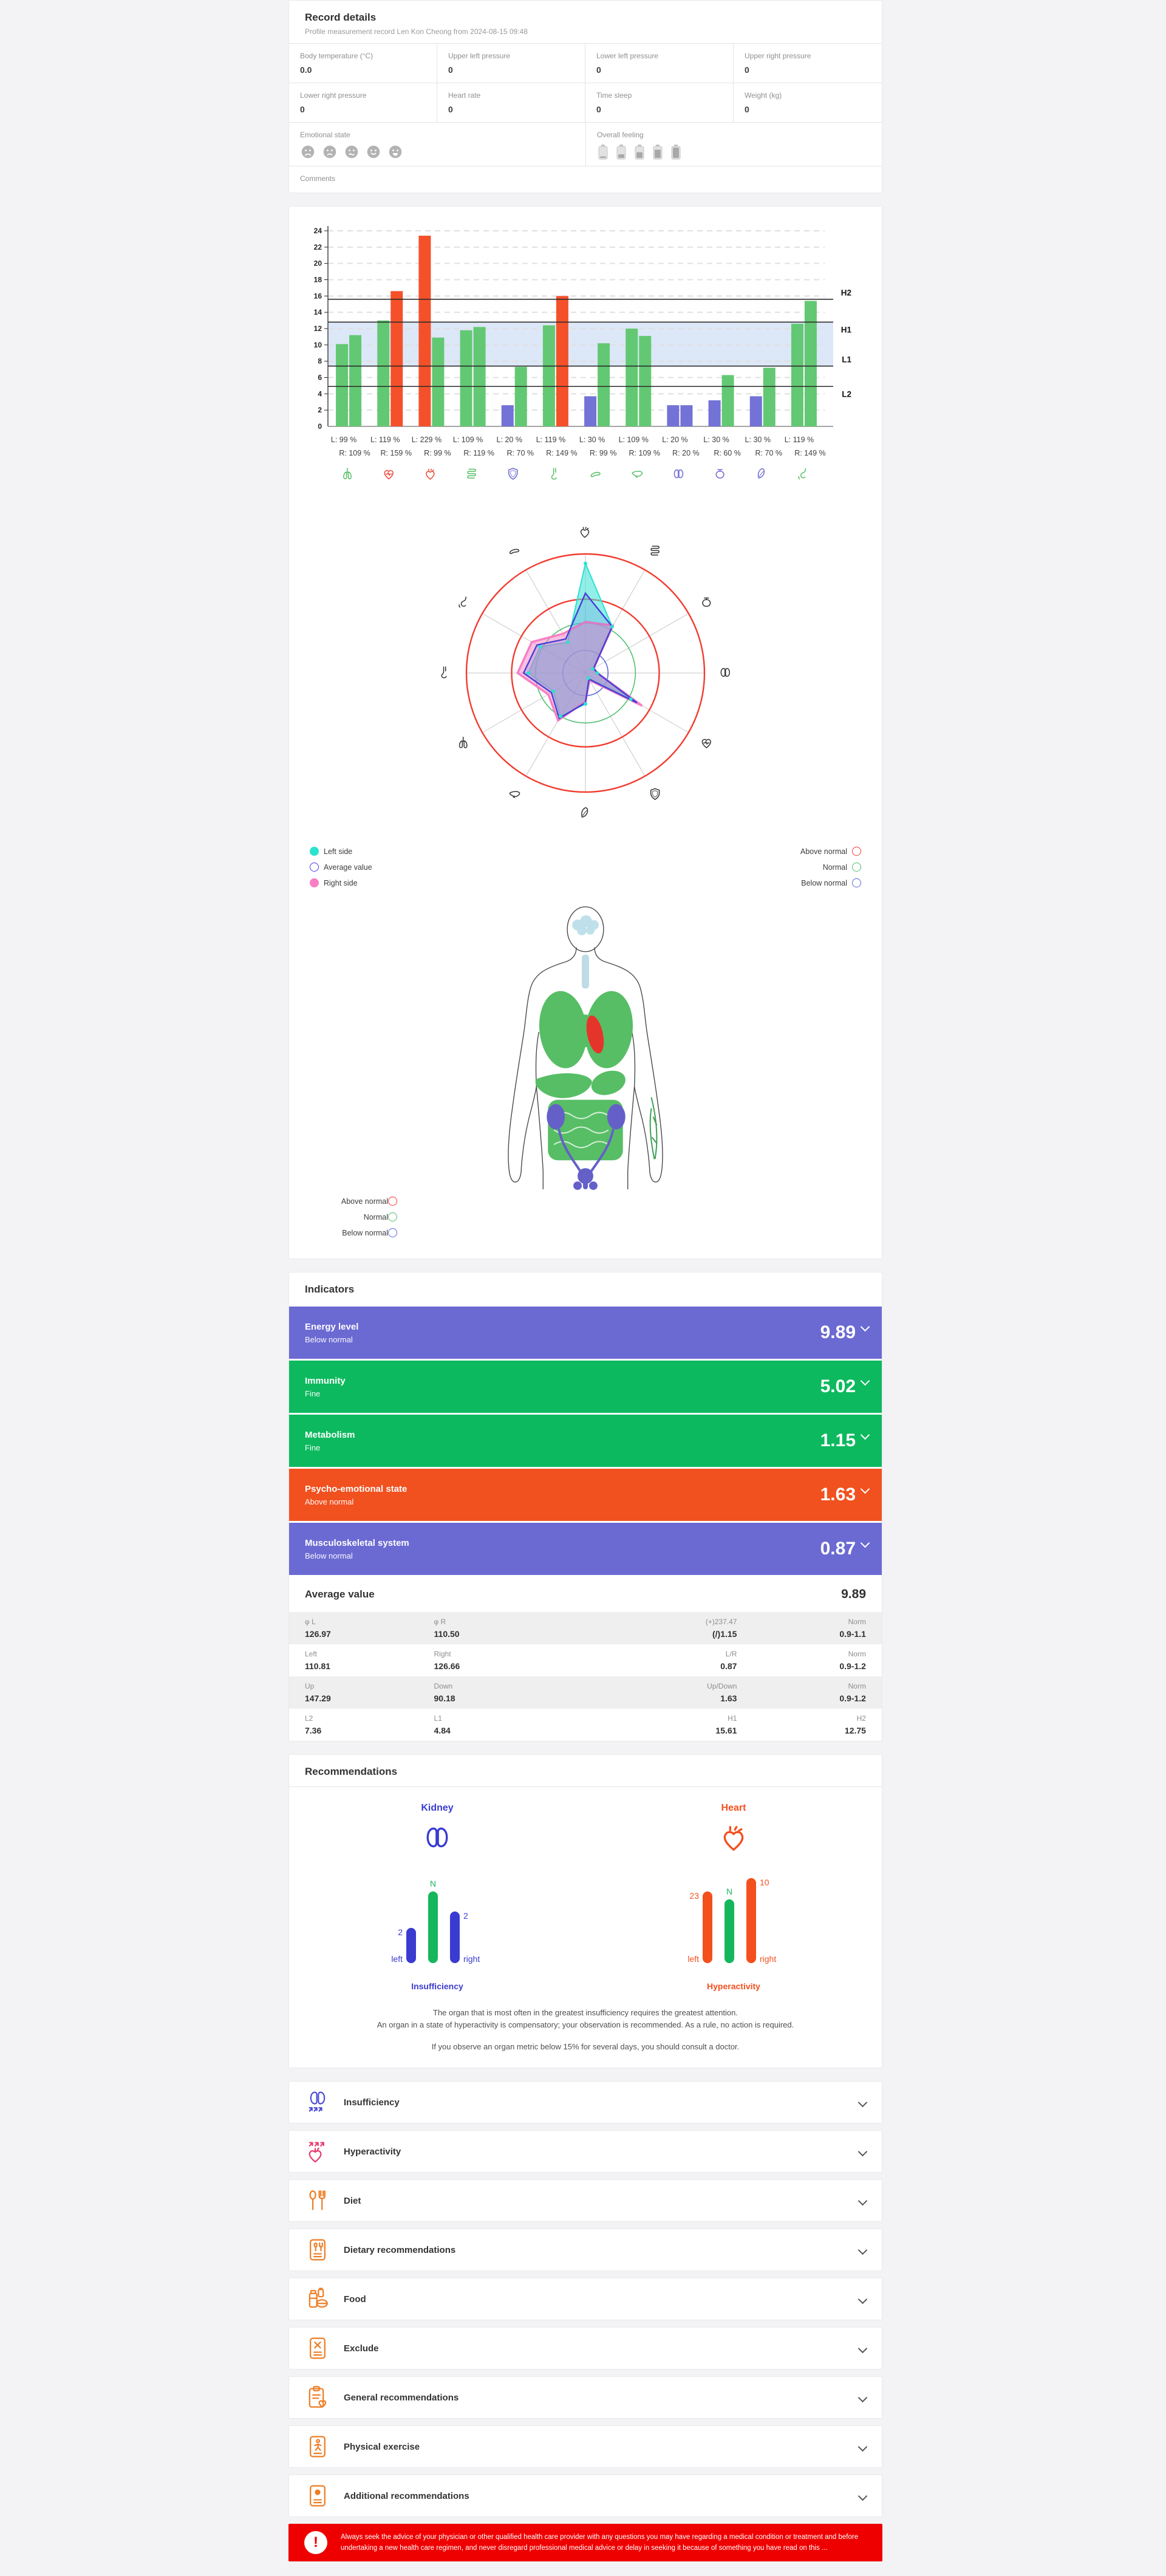 Image resolution: width=1166 pixels, height=2576 pixels. What do you see at coordinates (585, 2446) in the screenshot?
I see `accordion-physical-exercise: Physical exercise` at bounding box center [585, 2446].